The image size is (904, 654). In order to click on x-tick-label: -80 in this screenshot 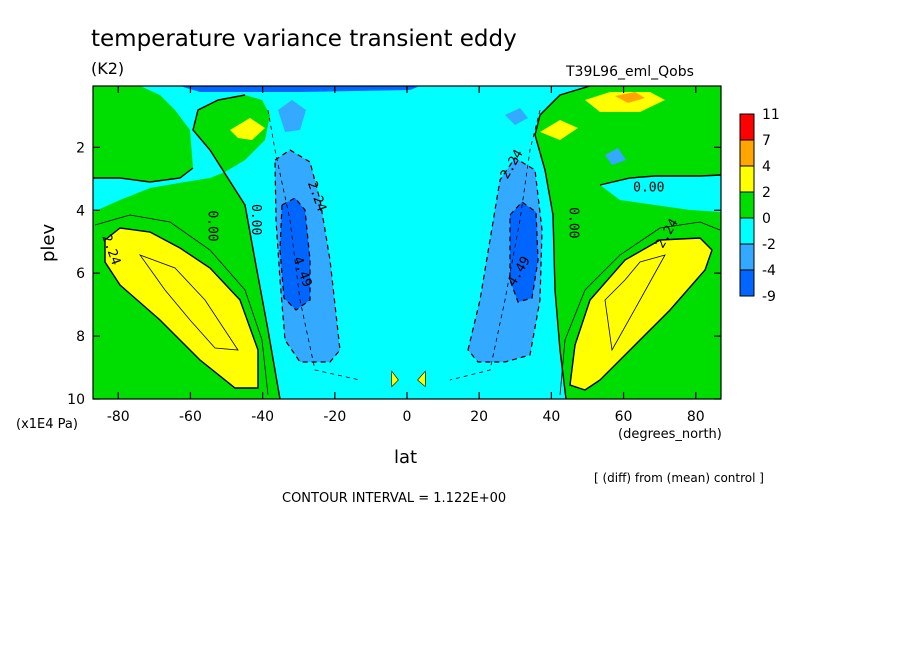, I will do `click(118, 417)`.